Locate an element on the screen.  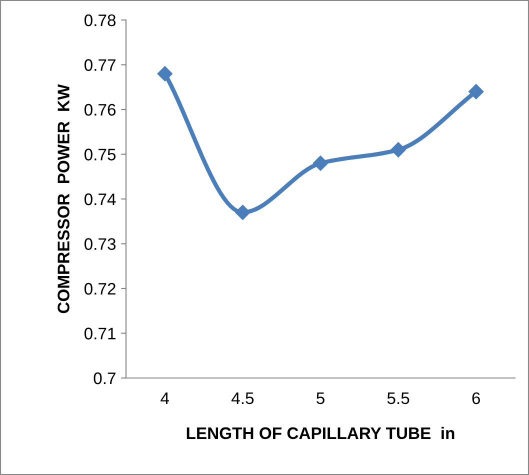
x-tick-label: 5 is located at coordinates (320, 398).